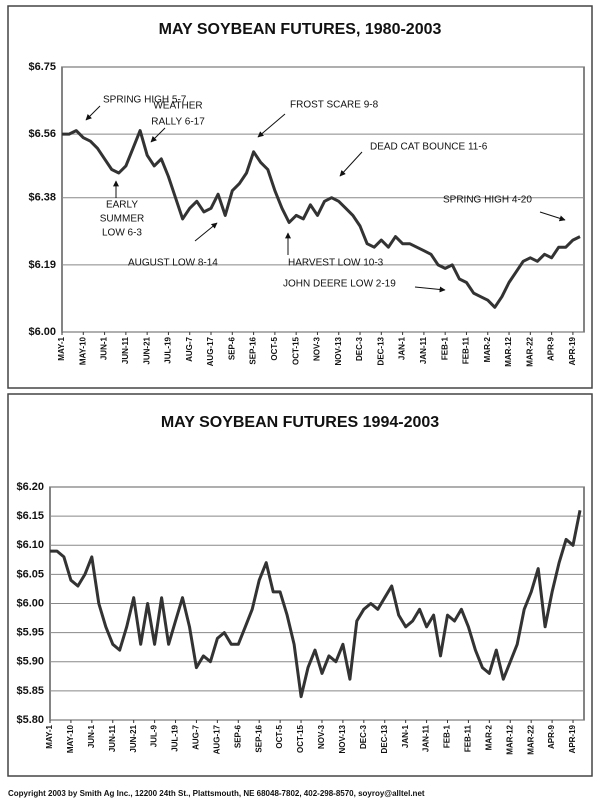 This screenshot has height=807, width=600. I want to click on annotation: HARVEST LOW 10-3, so click(336, 263).